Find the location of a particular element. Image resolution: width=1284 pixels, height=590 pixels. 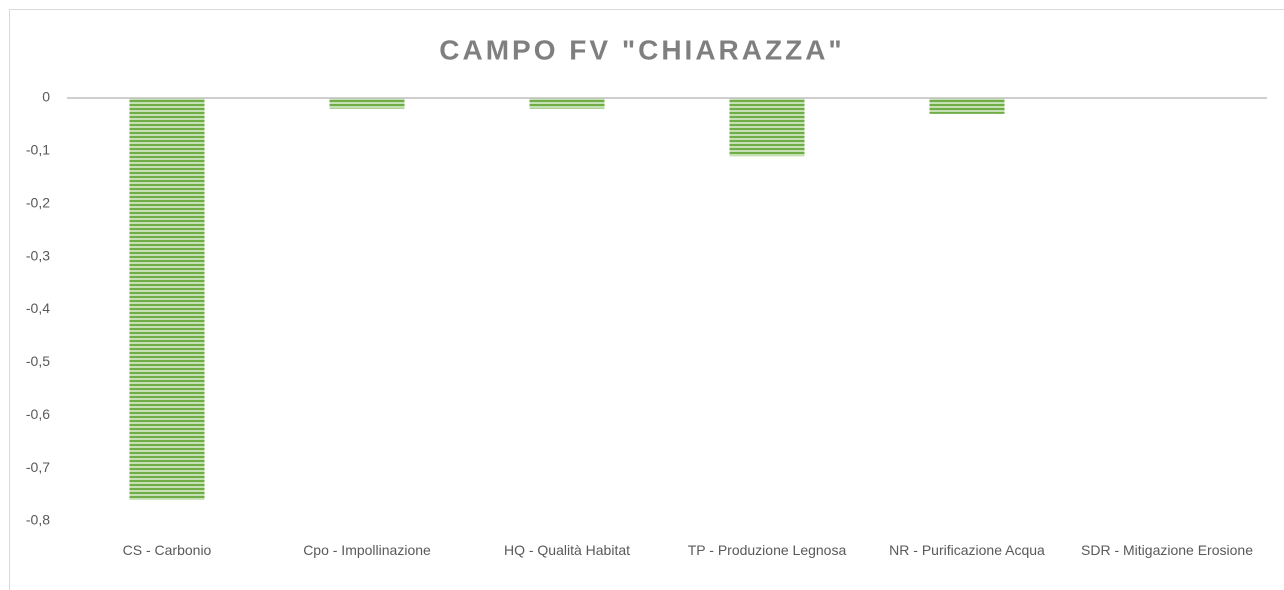

y-tick-label: -0,3 is located at coordinates (38, 255).